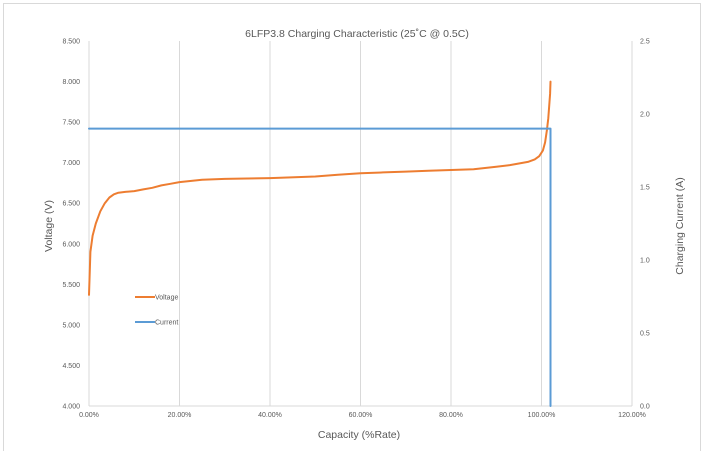 The width and height of the screenshot is (708, 457). I want to click on y-tick-label: 6.500, so click(71, 204).